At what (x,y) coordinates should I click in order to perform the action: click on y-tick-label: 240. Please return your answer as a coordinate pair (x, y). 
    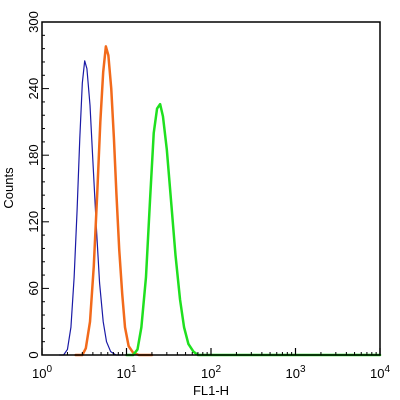
    Looking at the image, I should click on (33, 89).